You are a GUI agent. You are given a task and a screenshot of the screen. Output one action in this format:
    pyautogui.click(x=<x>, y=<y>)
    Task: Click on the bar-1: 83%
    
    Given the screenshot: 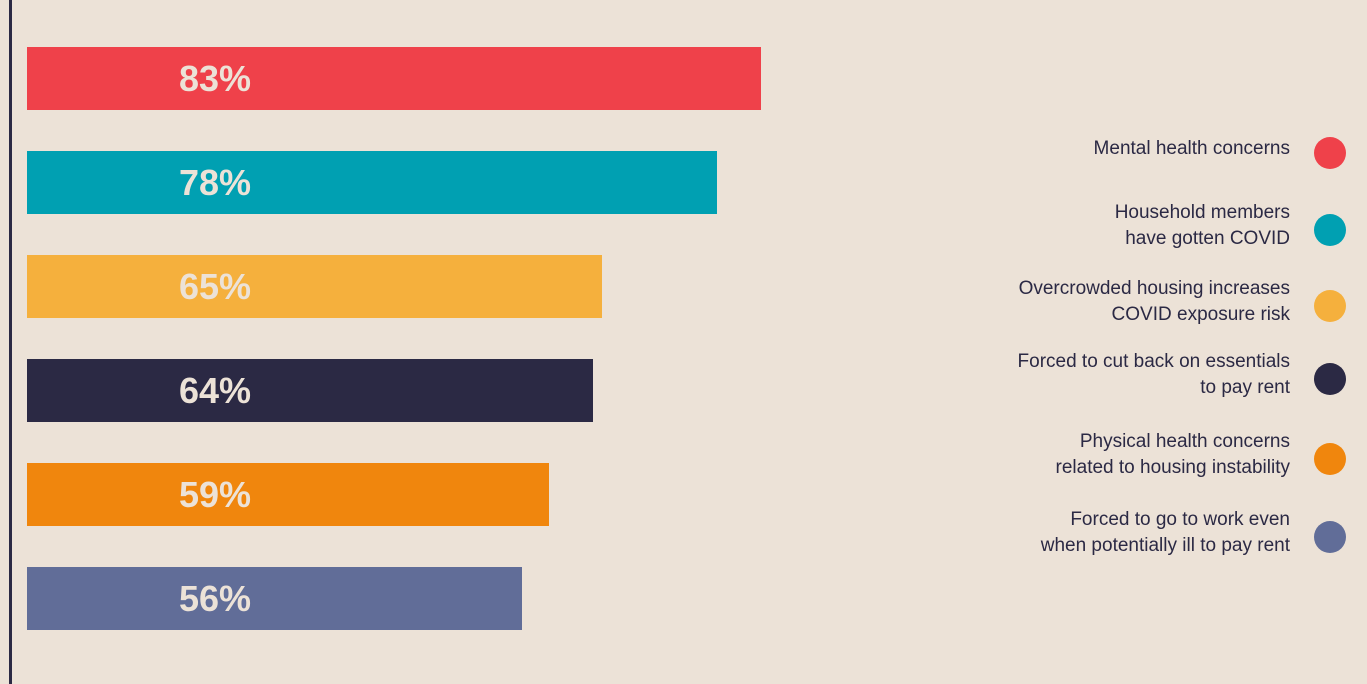 What is the action you would take?
    pyautogui.click(x=394, y=78)
    